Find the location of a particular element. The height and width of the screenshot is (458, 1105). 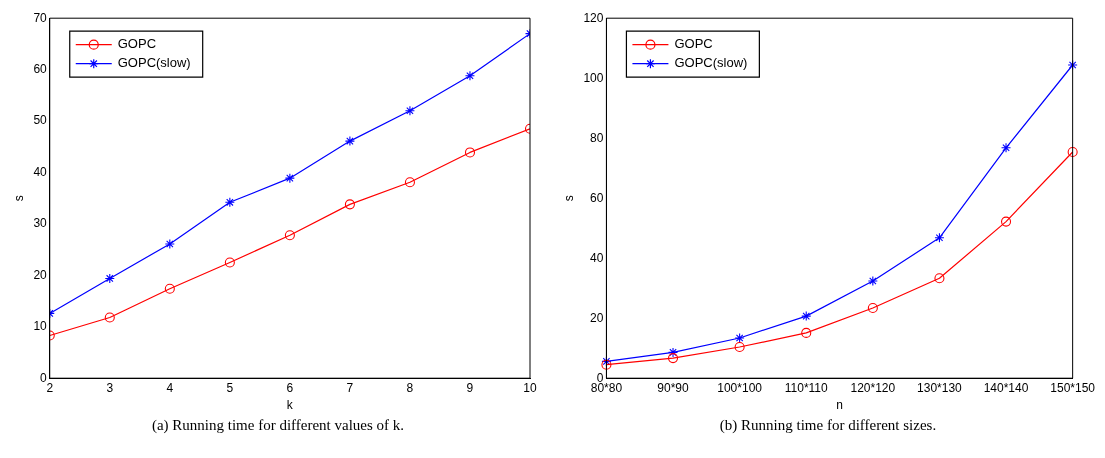

y-tick-label: 0 is located at coordinates (44, 377).